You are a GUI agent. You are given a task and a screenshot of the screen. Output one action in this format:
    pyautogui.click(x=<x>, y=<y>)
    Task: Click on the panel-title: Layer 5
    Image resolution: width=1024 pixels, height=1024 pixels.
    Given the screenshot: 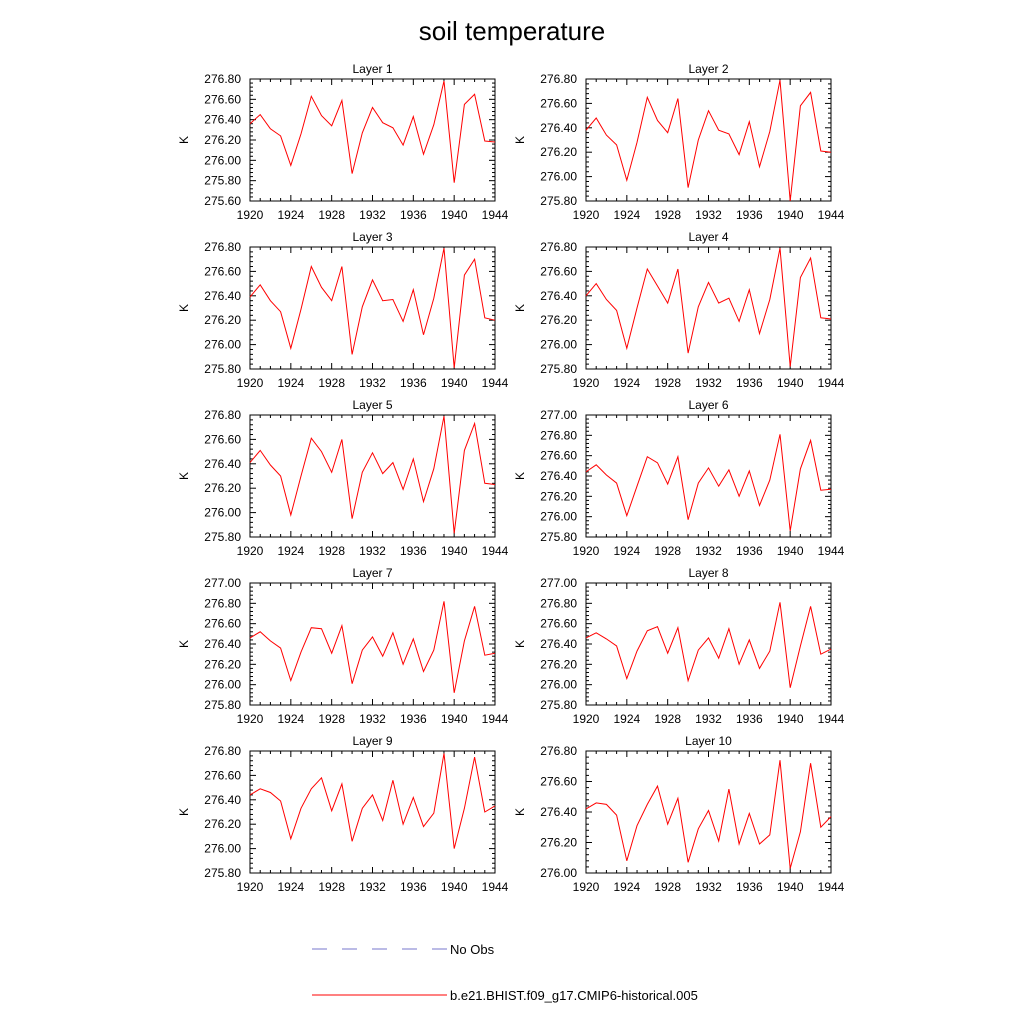 What is the action you would take?
    pyautogui.click(x=372, y=405)
    